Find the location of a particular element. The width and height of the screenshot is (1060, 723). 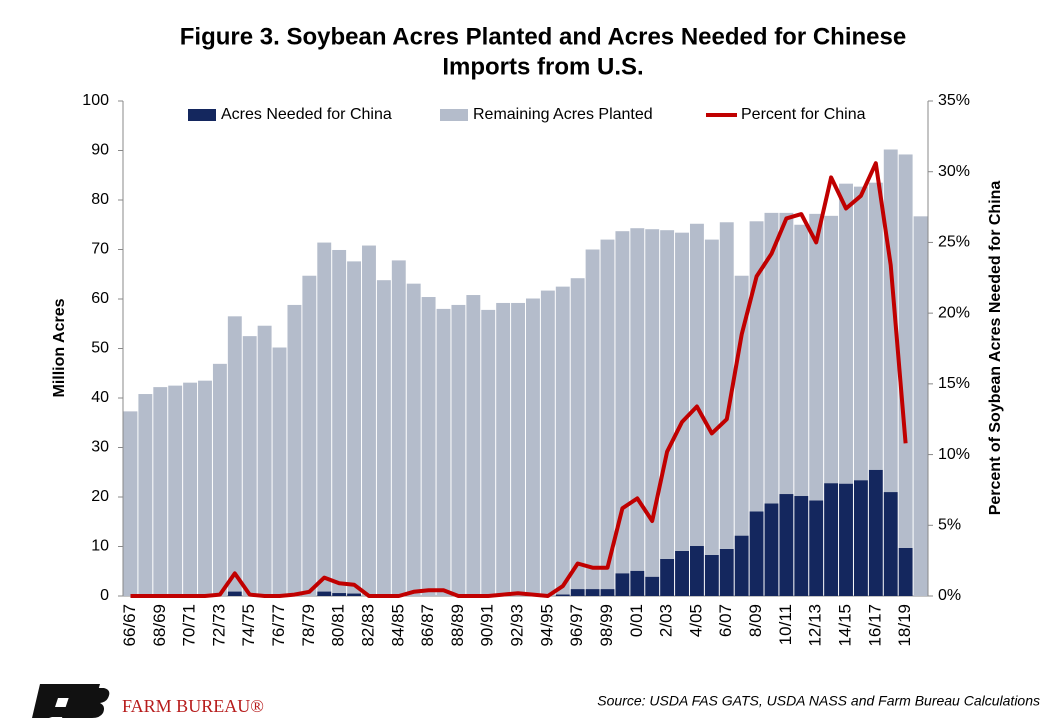

x-tick-label: 10/11 is located at coordinates (785, 624).